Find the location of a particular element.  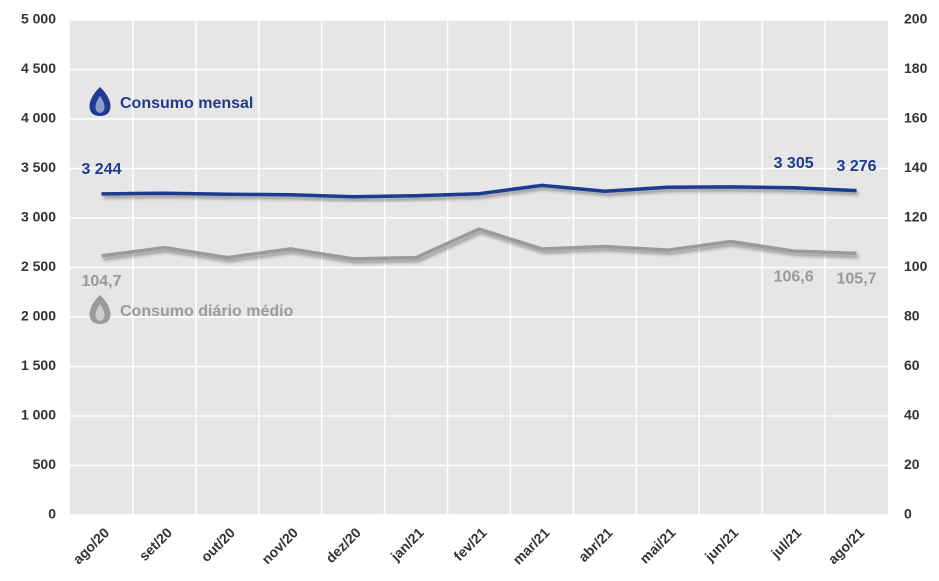

y-tick-label: 2 500 is located at coordinates (38, 266).